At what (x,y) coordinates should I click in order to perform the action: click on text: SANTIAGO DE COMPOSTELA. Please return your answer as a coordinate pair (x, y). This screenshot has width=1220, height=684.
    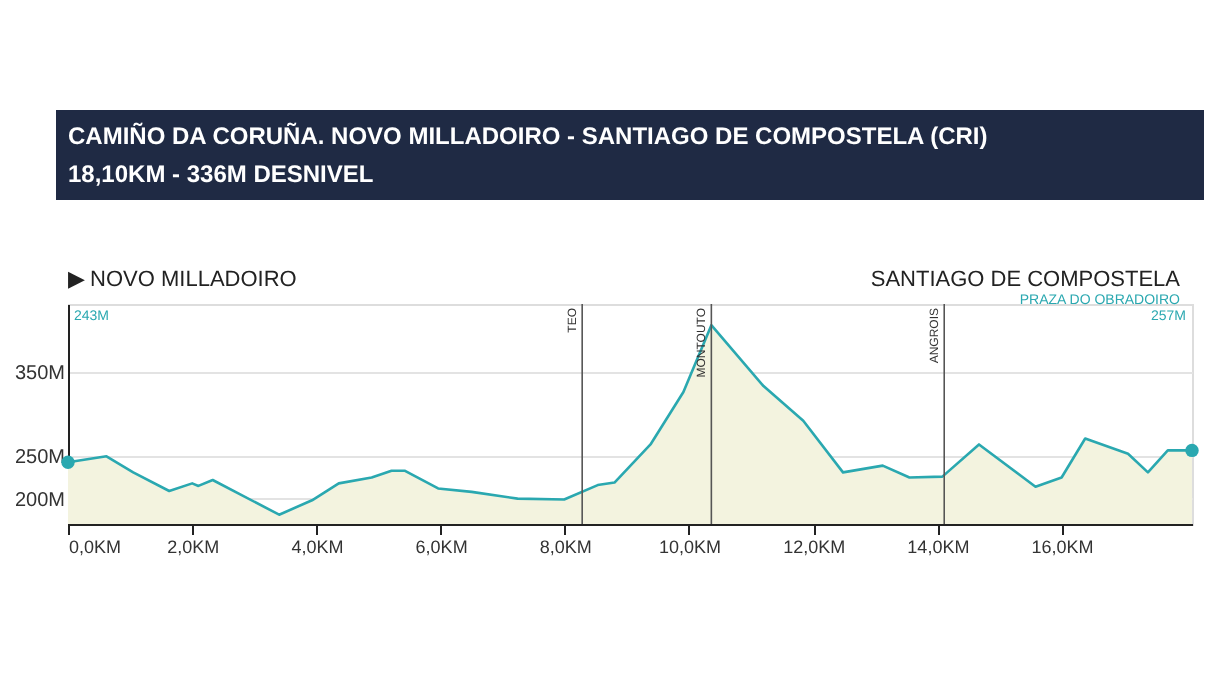
    Looking at the image, I should click on (1026, 280).